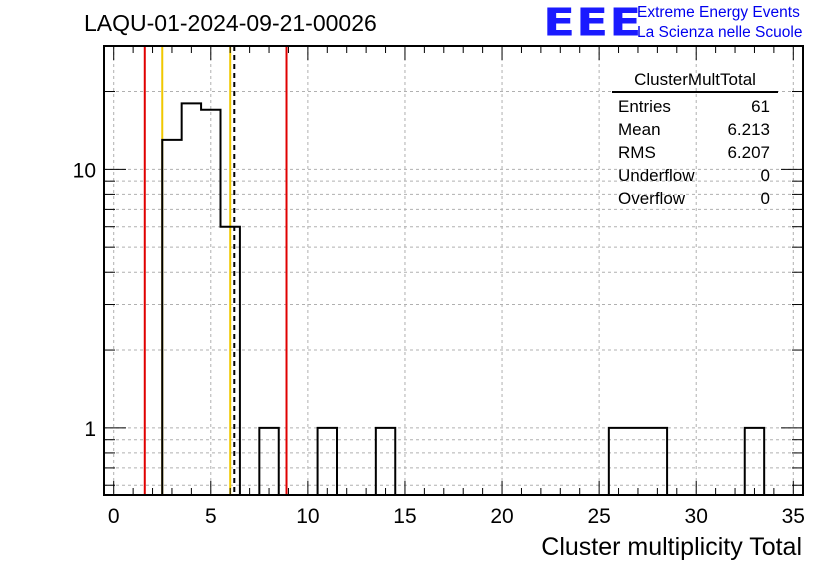 The width and height of the screenshot is (836, 572). What do you see at coordinates (748, 152) in the screenshot?
I see `stats-value: 6.207` at bounding box center [748, 152].